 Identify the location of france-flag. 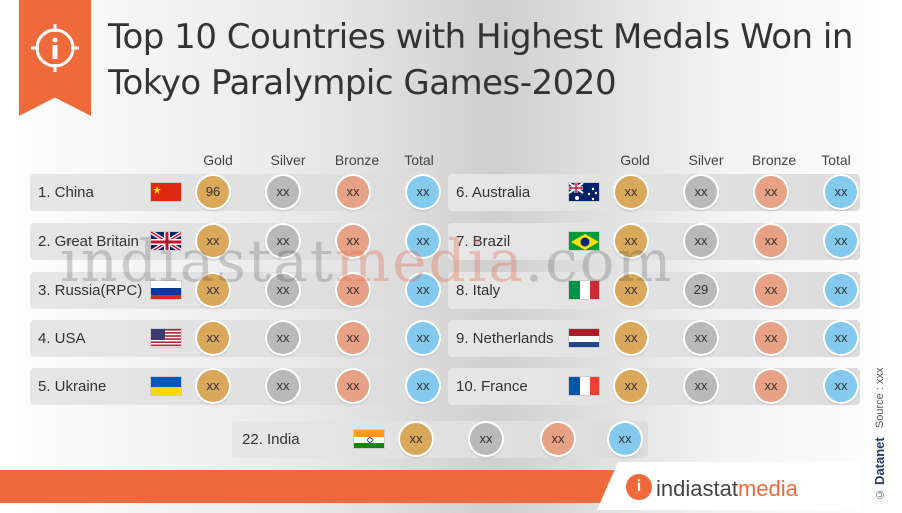
(584, 386).